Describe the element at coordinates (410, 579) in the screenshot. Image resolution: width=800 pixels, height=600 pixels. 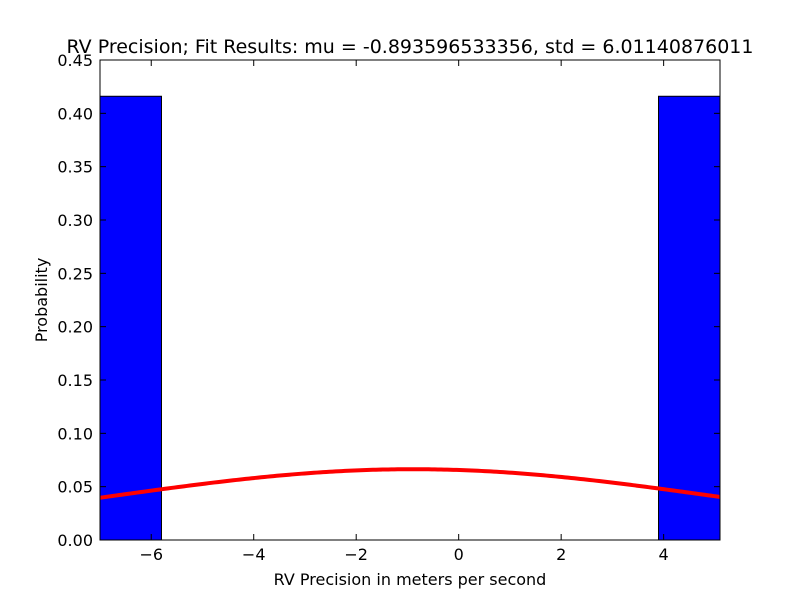
I see `x-axis-label: RV Precision in meters per second` at that location.